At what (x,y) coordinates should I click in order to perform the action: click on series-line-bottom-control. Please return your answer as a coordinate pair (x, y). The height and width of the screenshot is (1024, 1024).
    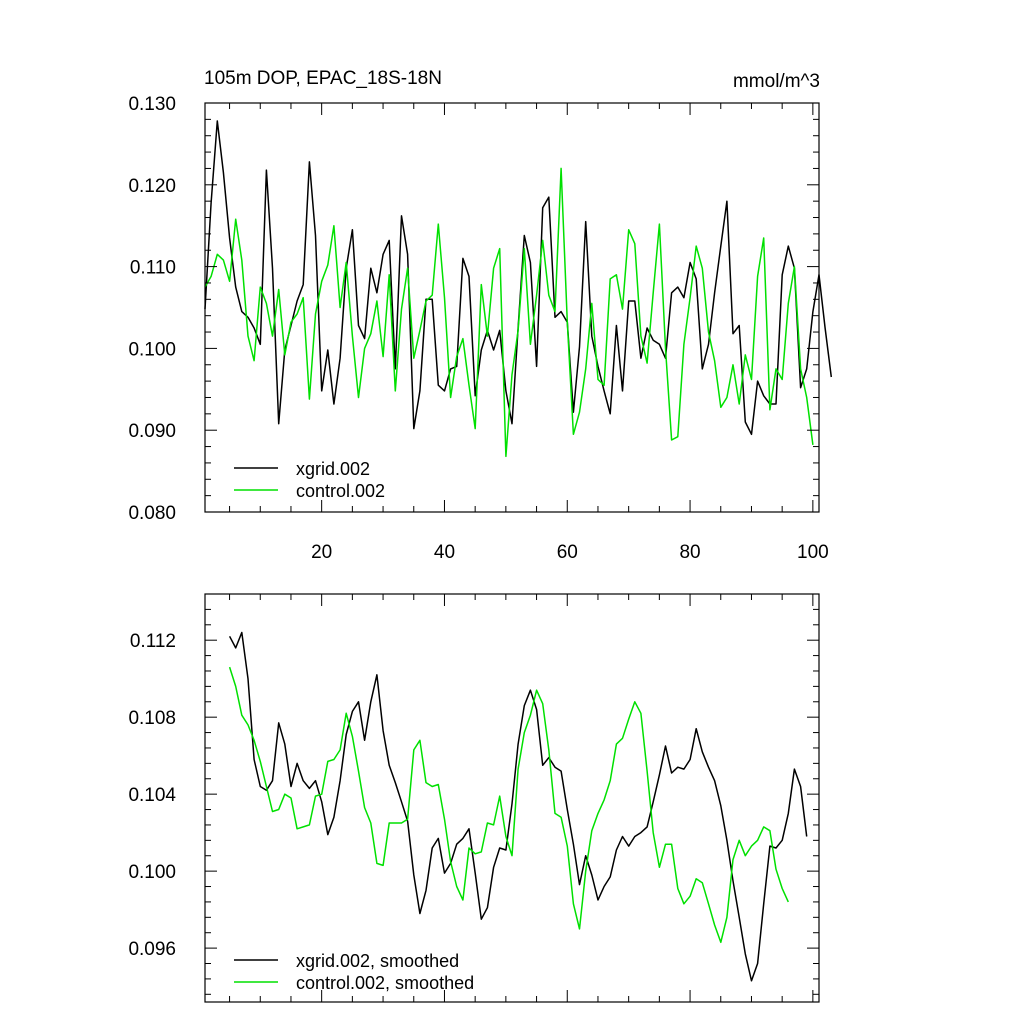
    Looking at the image, I should click on (508, 805).